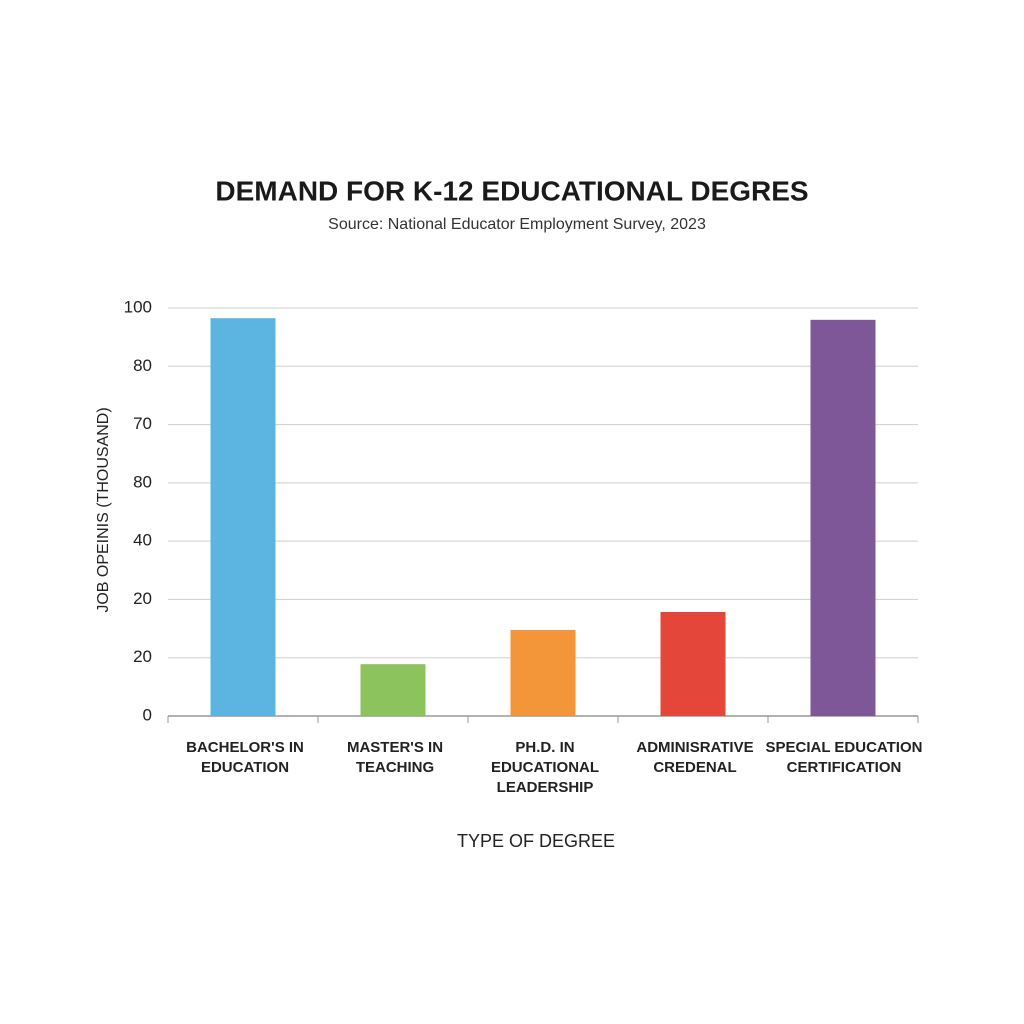  I want to click on y-axis-label: JOB OPEINIS (THOUSAND), so click(103, 509).